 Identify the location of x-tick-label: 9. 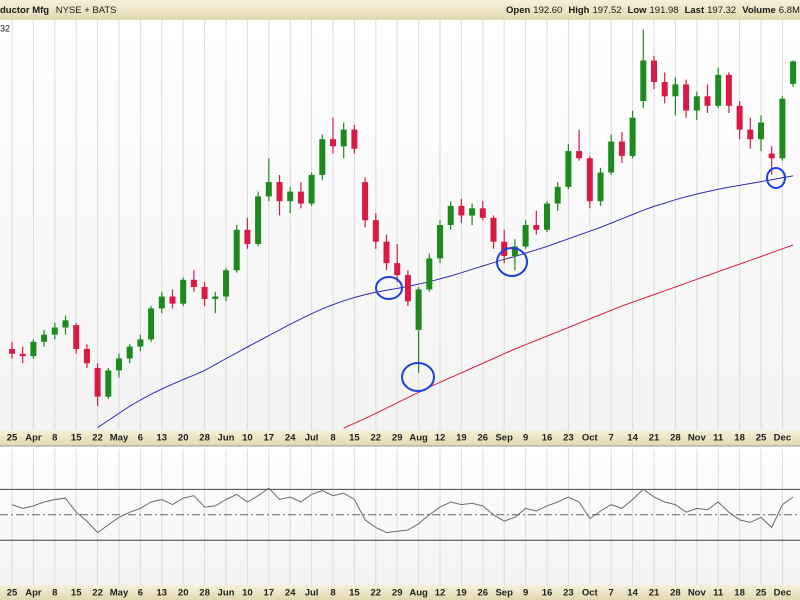
(525, 593).